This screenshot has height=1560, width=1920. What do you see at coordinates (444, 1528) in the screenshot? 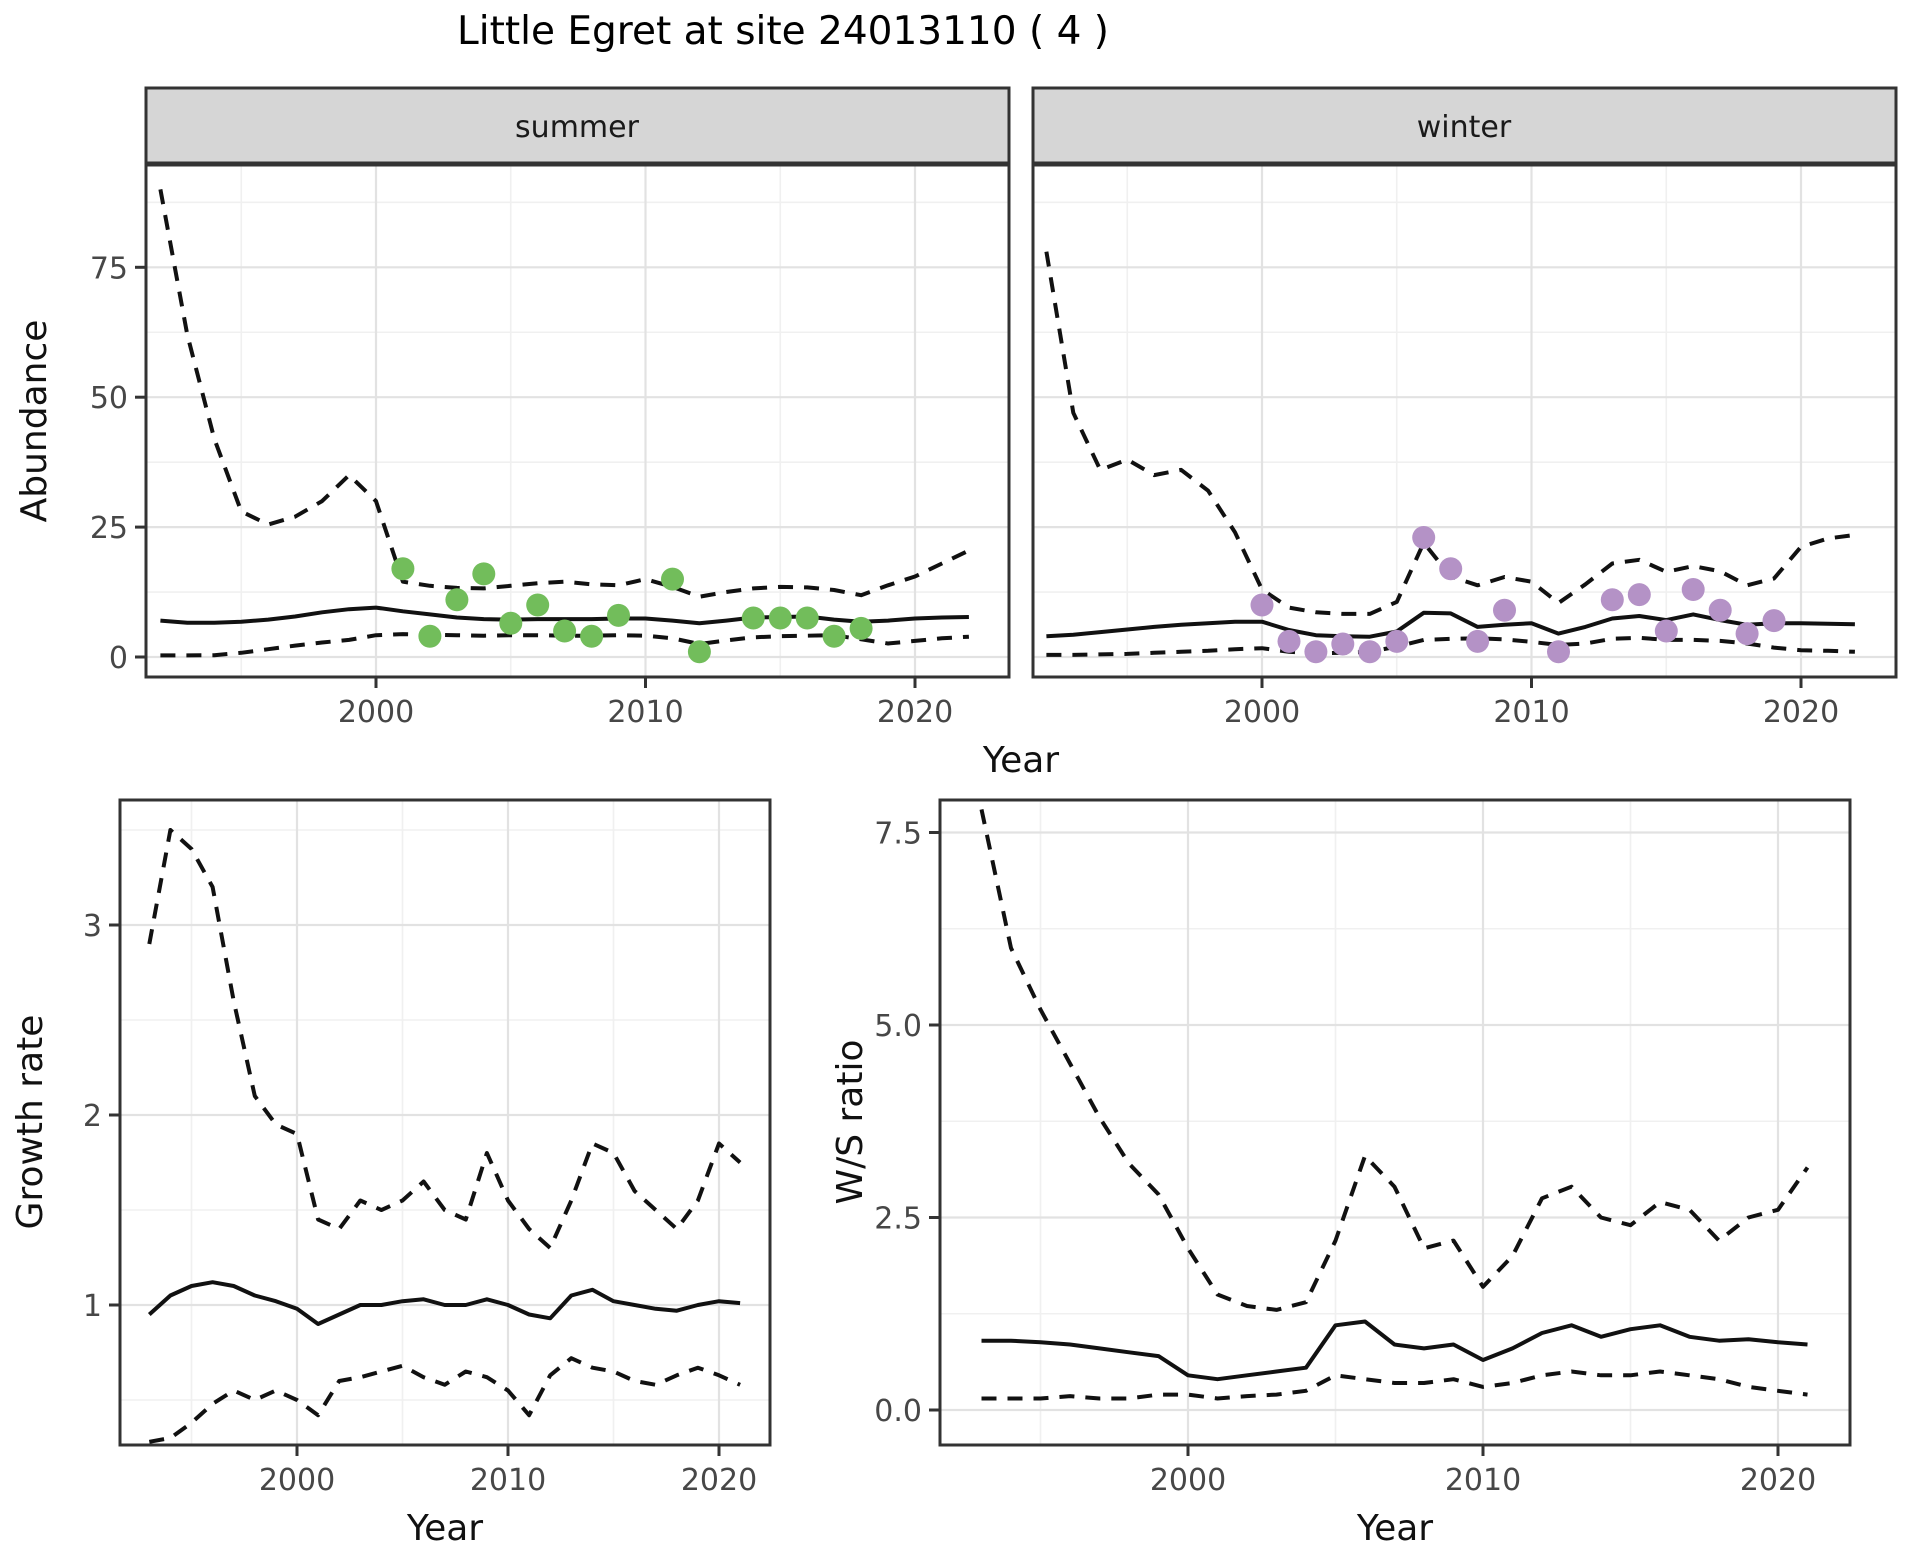
I see `bottom-left-year-axis-title: Year` at bounding box center [444, 1528].